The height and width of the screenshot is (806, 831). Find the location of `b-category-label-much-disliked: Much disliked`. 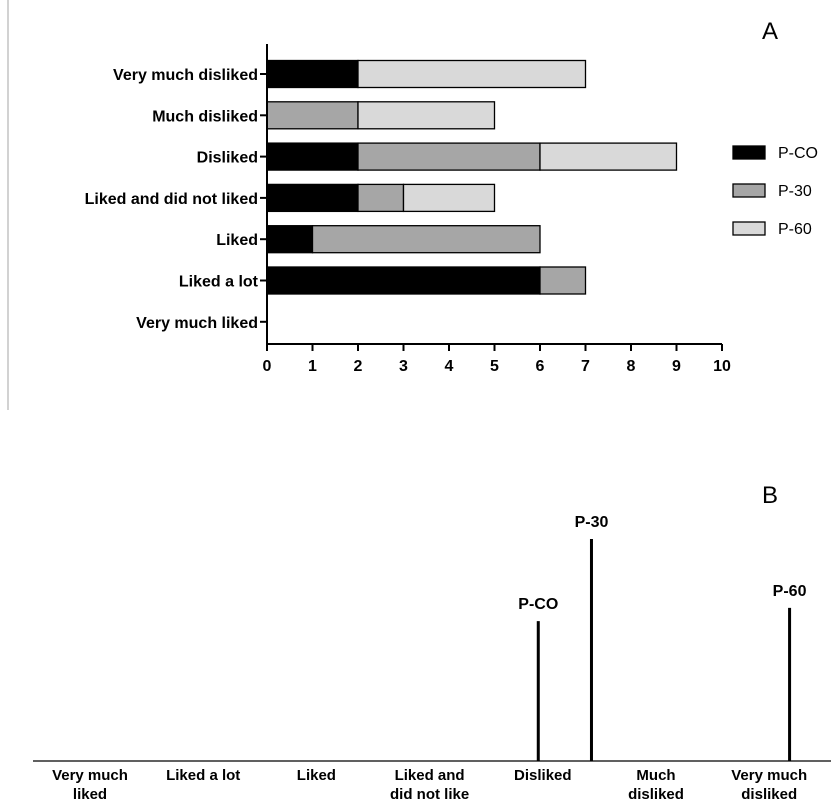

b-category-label-much-disliked: Much disliked is located at coordinates (656, 785).